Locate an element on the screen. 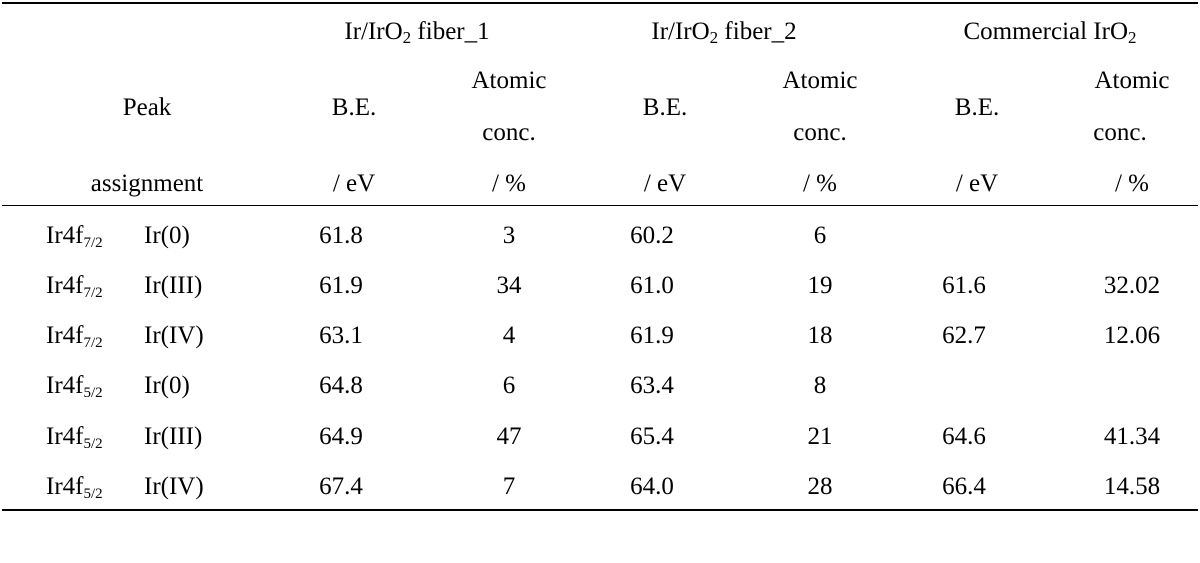 The width and height of the screenshot is (1200, 563). cell-be-fiber1: 61.9 is located at coordinates (341, 285).